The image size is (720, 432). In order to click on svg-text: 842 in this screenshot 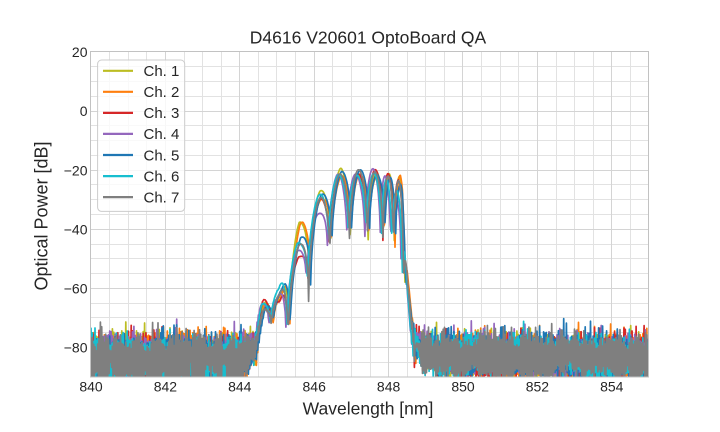, I will do `click(166, 387)`.